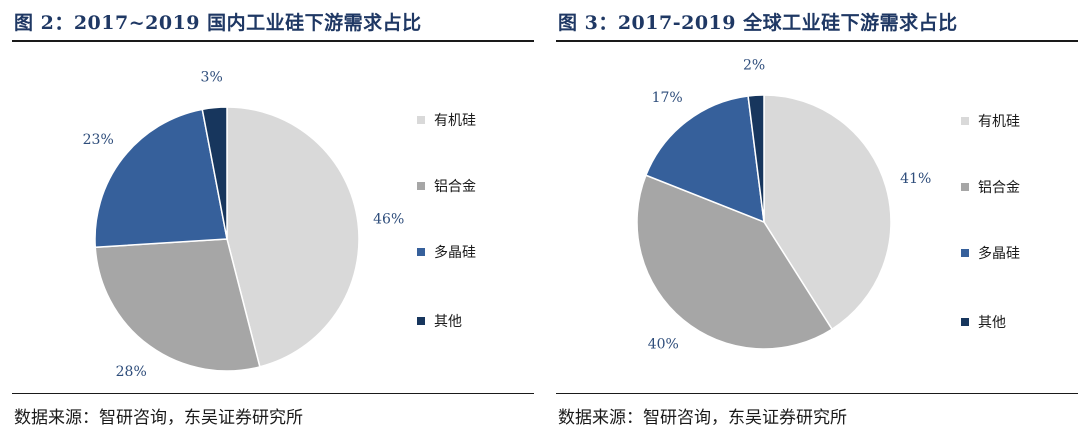  What do you see at coordinates (218, 23) in the screenshot?
I see `chart-title: 图 2：2017~2019 国内工业硅下游需求占比` at bounding box center [218, 23].